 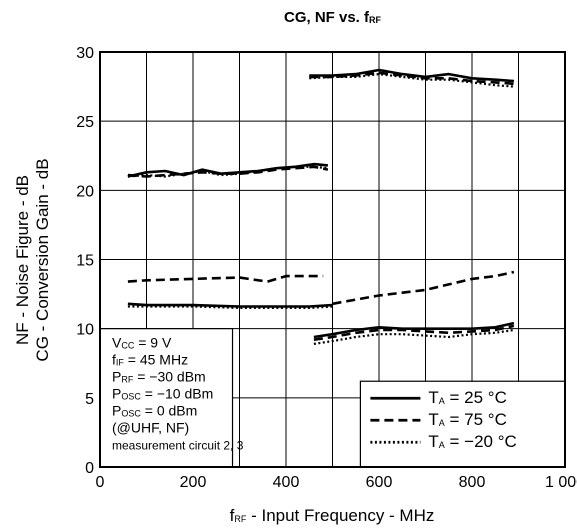 I want to click on legend-box, so click(x=462, y=424).